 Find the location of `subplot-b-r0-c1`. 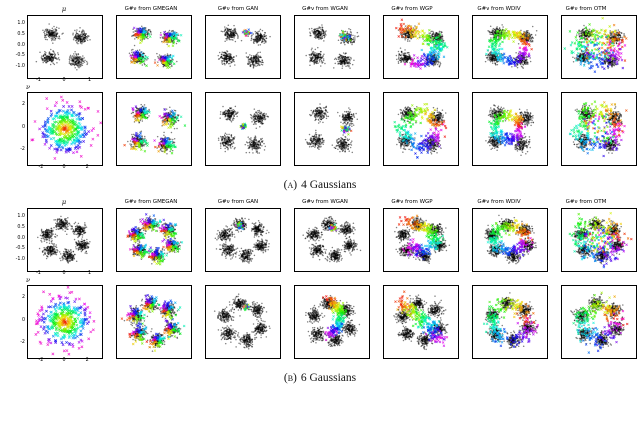

subplot-b-r0-c1 is located at coordinates (154, 240).